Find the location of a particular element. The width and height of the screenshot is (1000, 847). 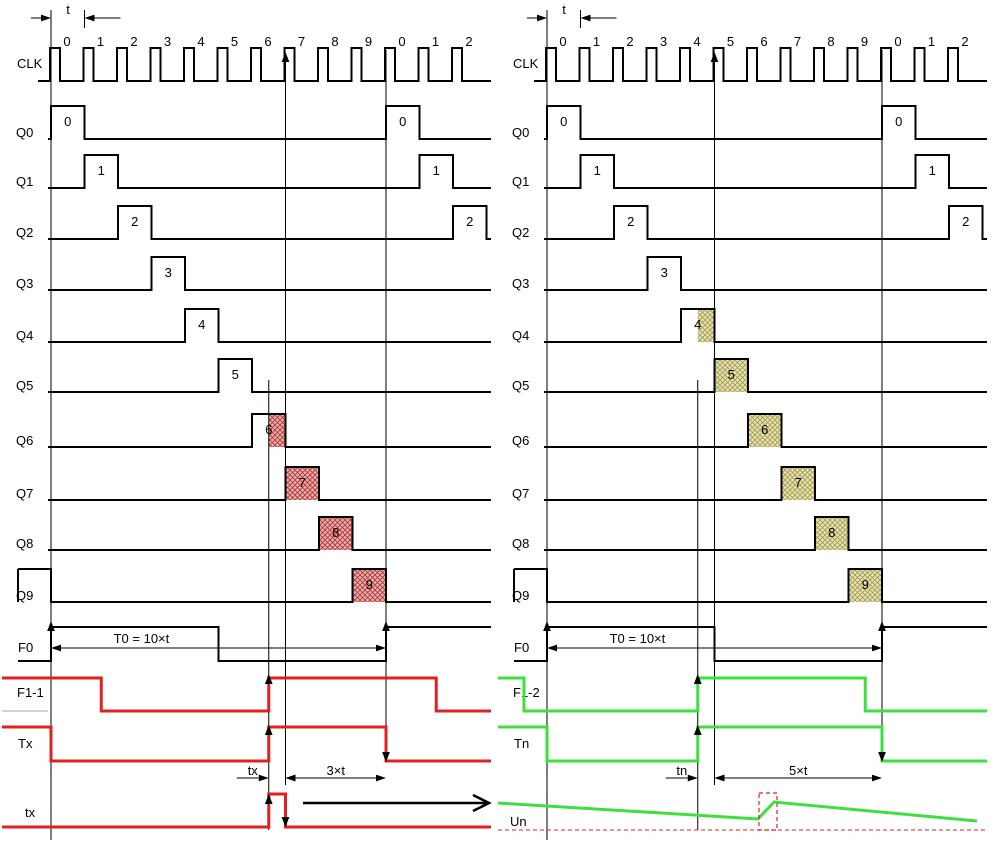

un-charge-window is located at coordinates (768, 811).